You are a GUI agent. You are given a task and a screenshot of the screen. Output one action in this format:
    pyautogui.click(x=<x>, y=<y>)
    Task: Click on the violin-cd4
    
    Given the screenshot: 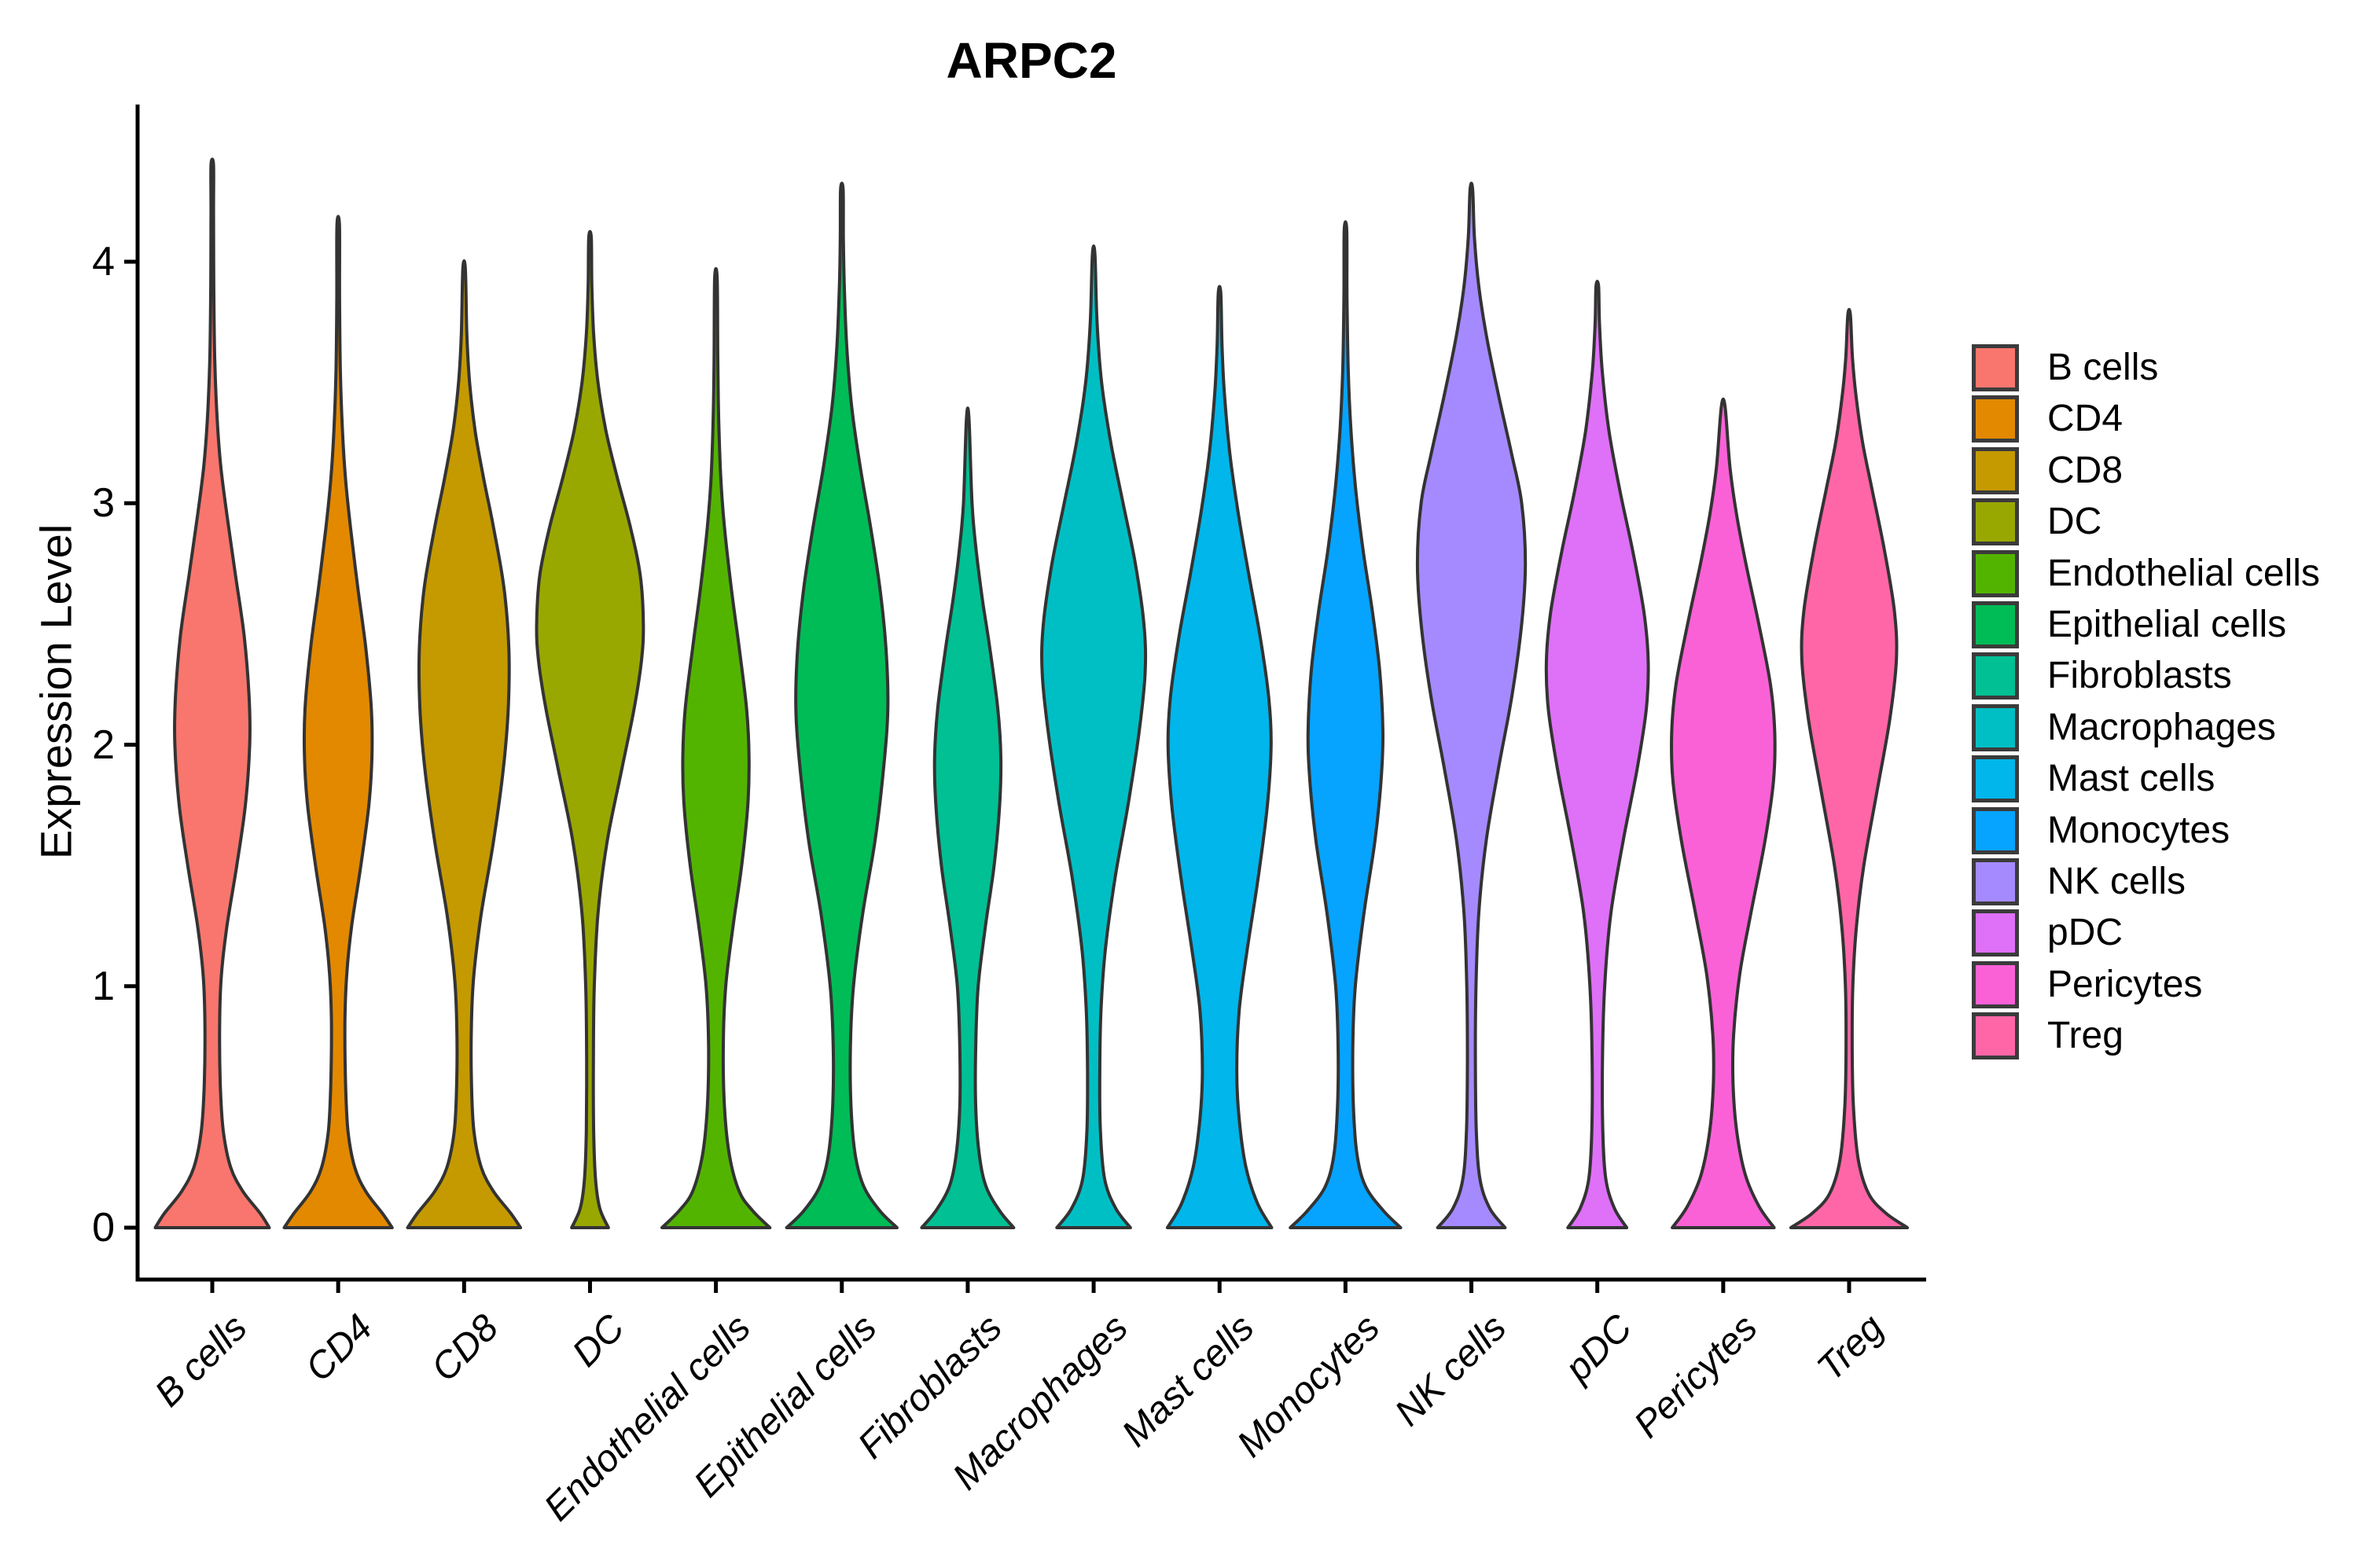 What is the action you would take?
    pyautogui.click(x=338, y=722)
    